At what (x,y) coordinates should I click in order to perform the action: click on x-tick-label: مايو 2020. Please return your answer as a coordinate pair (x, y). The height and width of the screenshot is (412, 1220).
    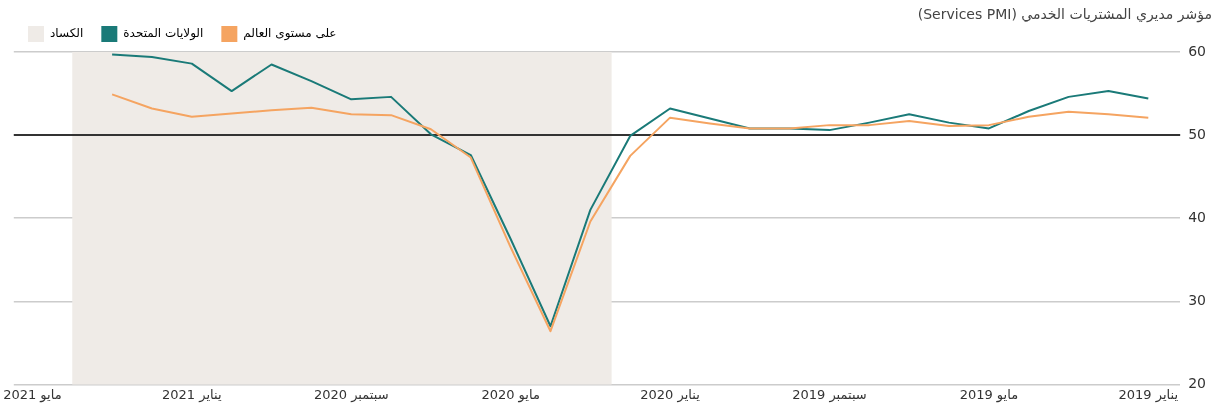
    Looking at the image, I should click on (510, 394).